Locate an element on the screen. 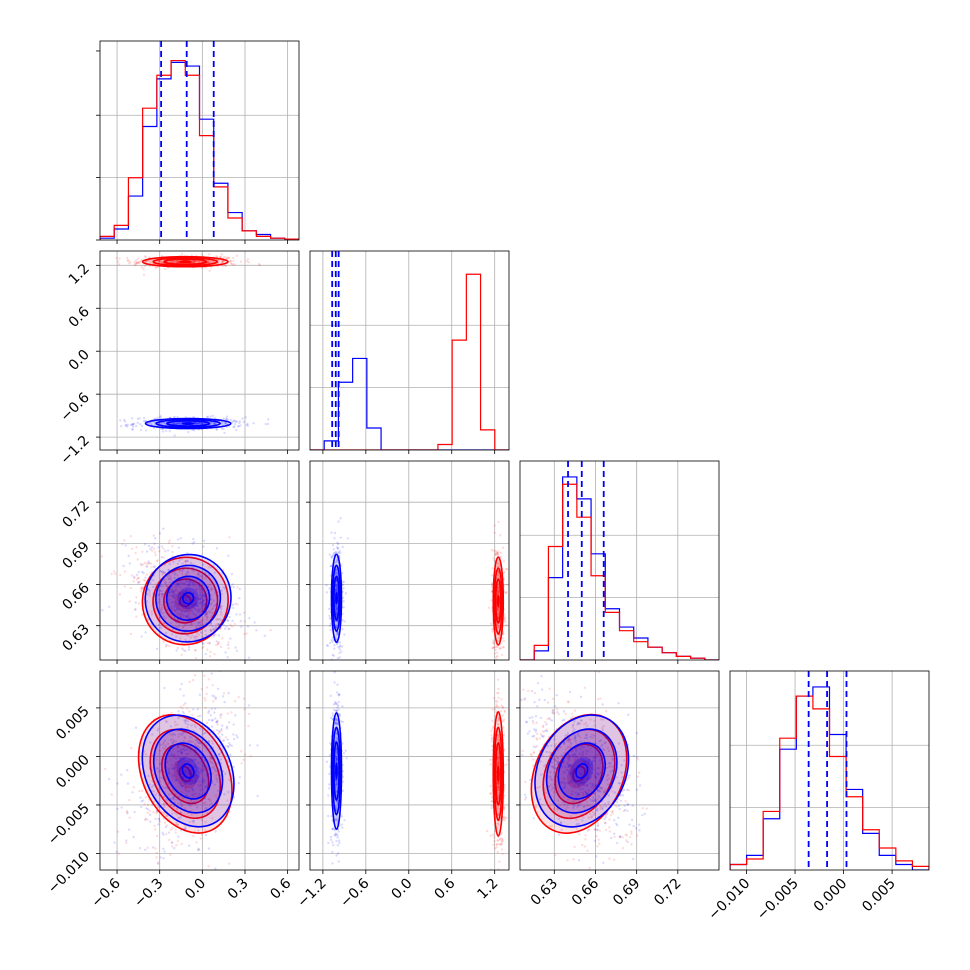 The image size is (970, 970). panel-frame is located at coordinates (619, 560).